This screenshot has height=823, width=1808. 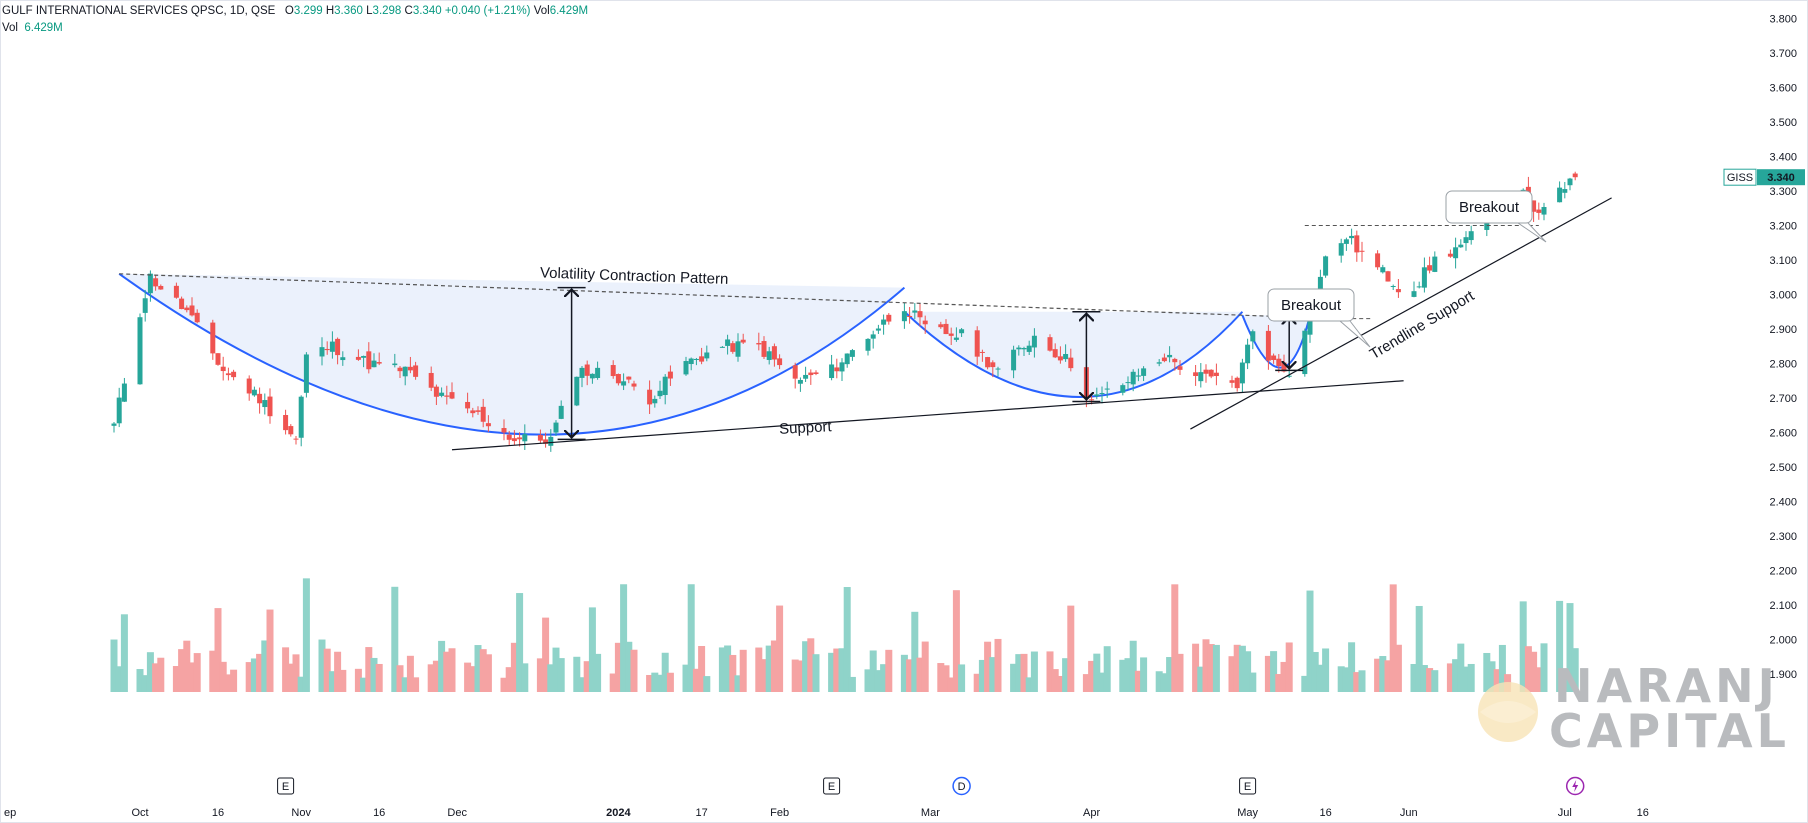 I want to click on price-tick-label: 3.200, so click(x=1783, y=227).